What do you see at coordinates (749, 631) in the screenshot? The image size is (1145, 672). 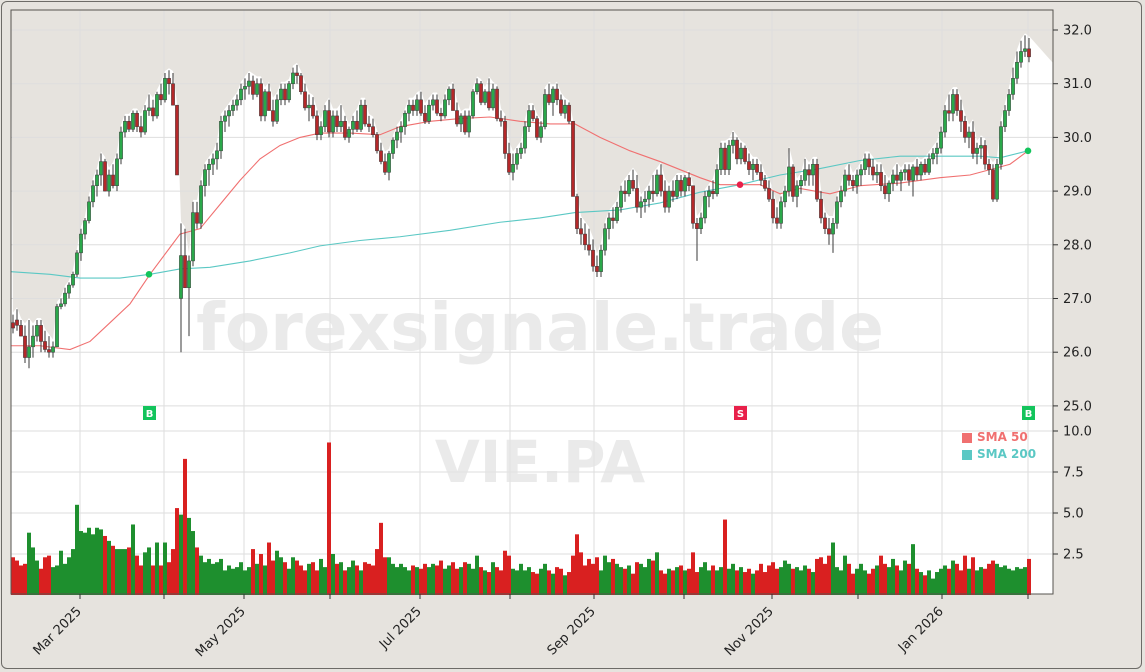 I see `date-tick-label: Nov 2025` at bounding box center [749, 631].